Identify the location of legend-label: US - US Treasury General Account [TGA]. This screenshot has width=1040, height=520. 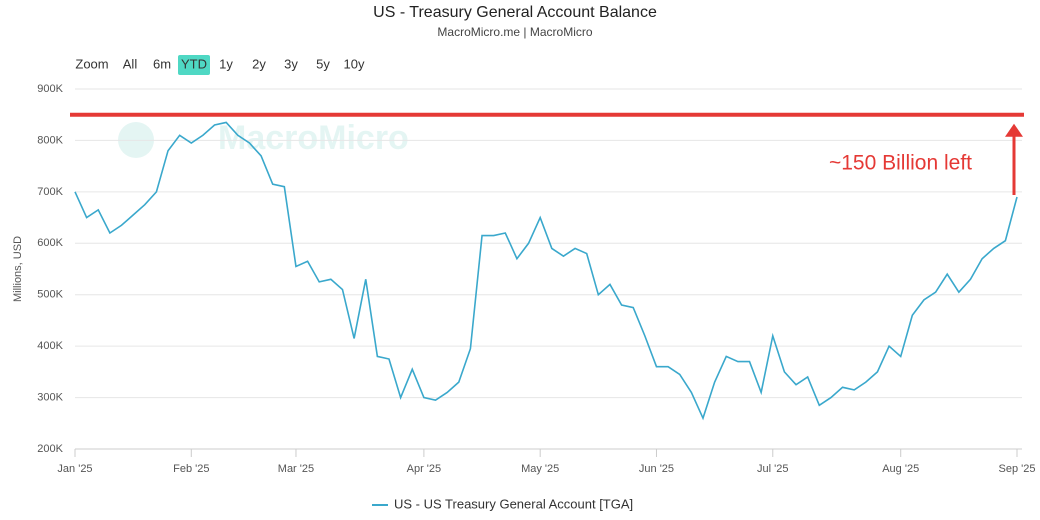
(513, 503).